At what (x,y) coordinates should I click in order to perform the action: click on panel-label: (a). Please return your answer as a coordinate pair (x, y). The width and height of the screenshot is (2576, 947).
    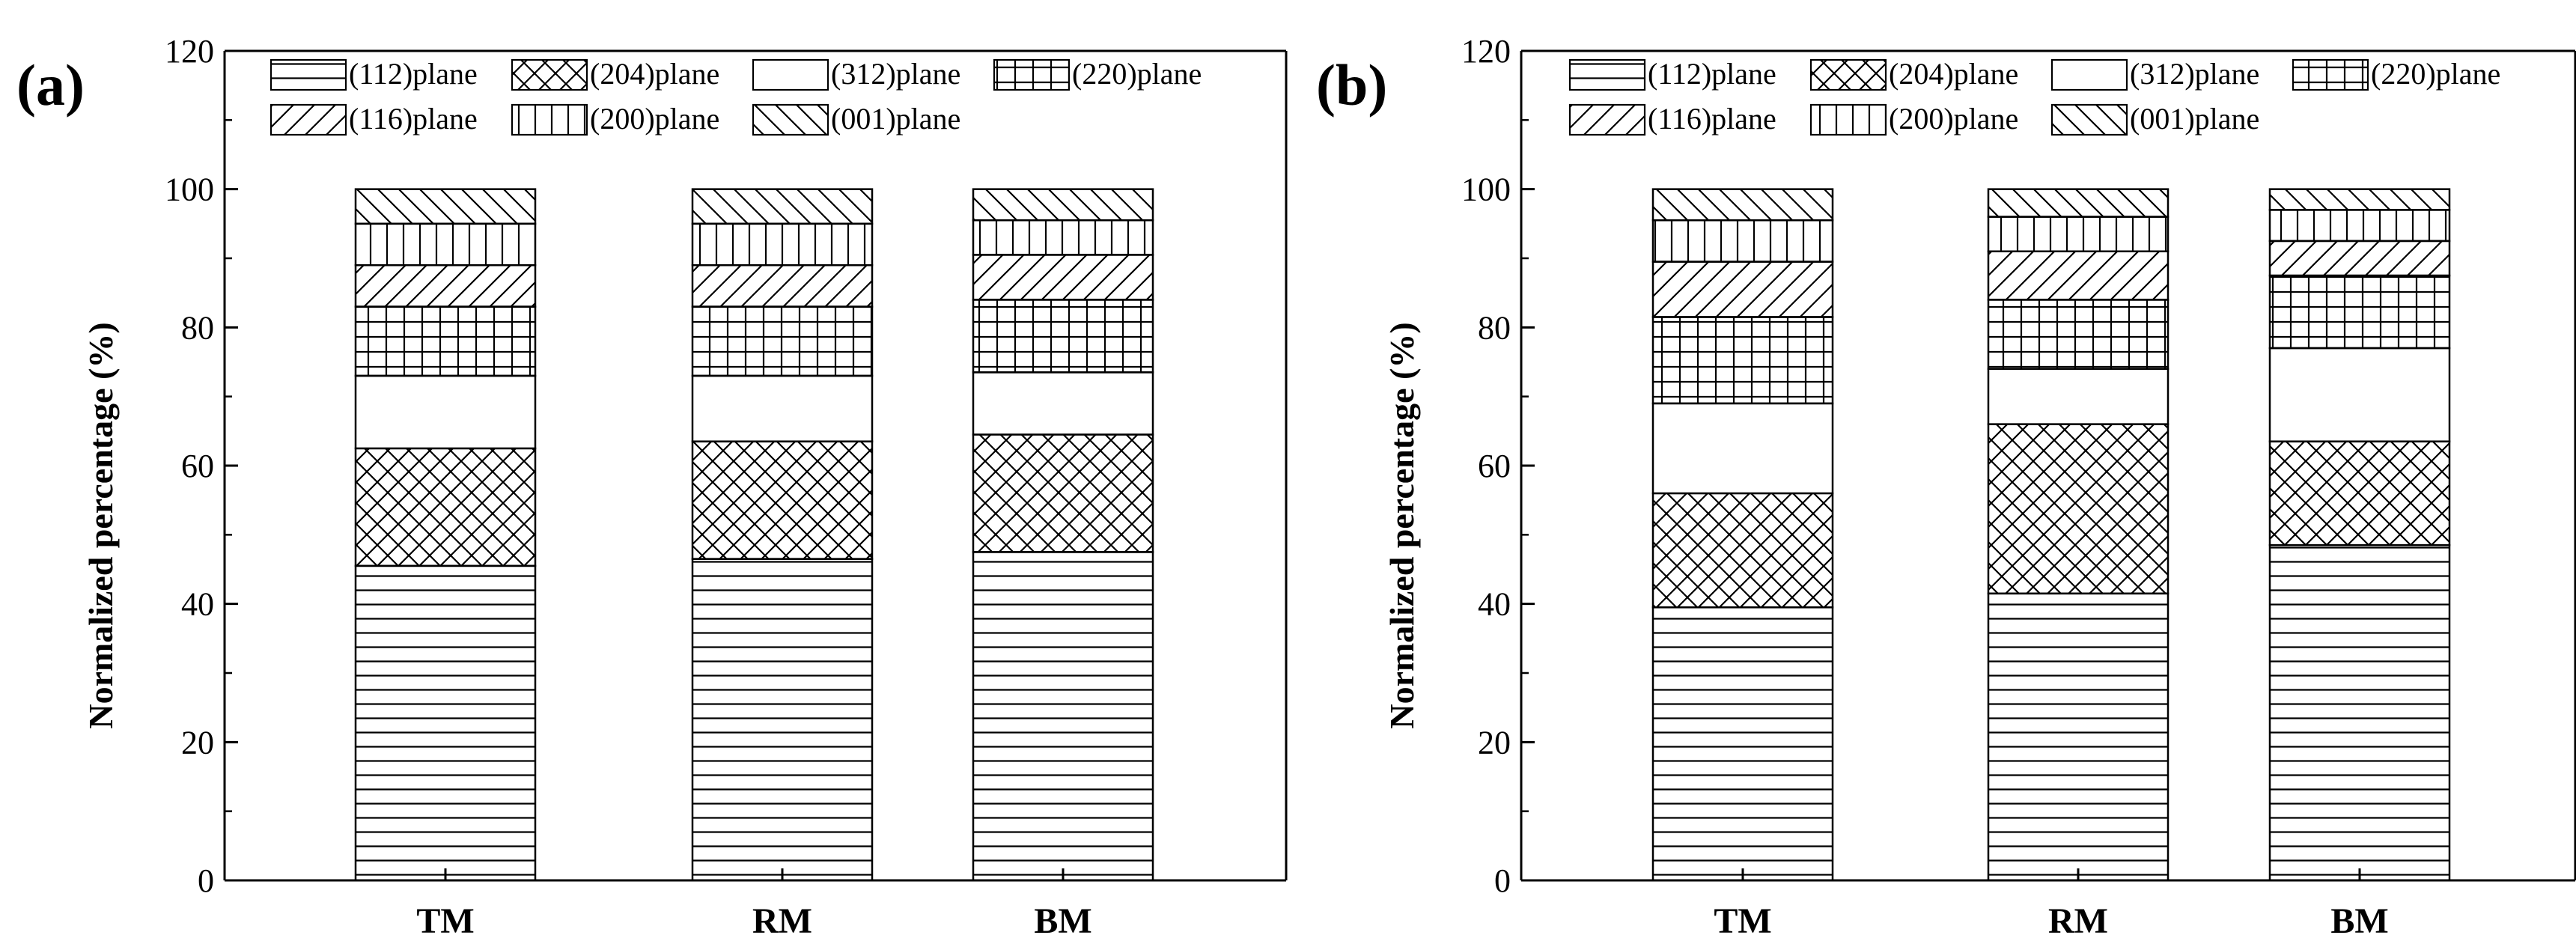
    Looking at the image, I should click on (50, 85).